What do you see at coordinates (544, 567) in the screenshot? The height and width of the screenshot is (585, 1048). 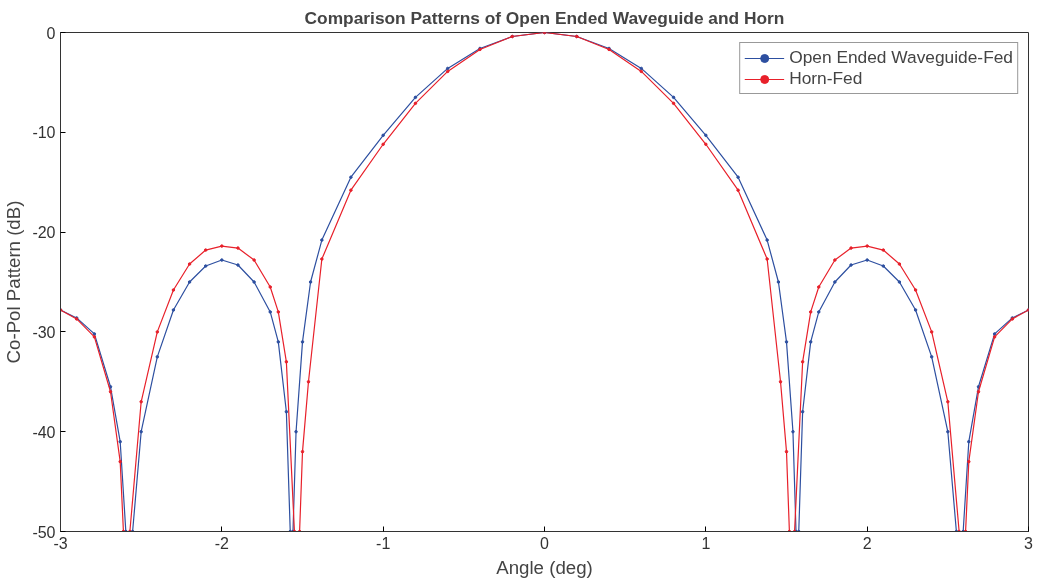 I see `x-axis-title: Angle (deg)` at bounding box center [544, 567].